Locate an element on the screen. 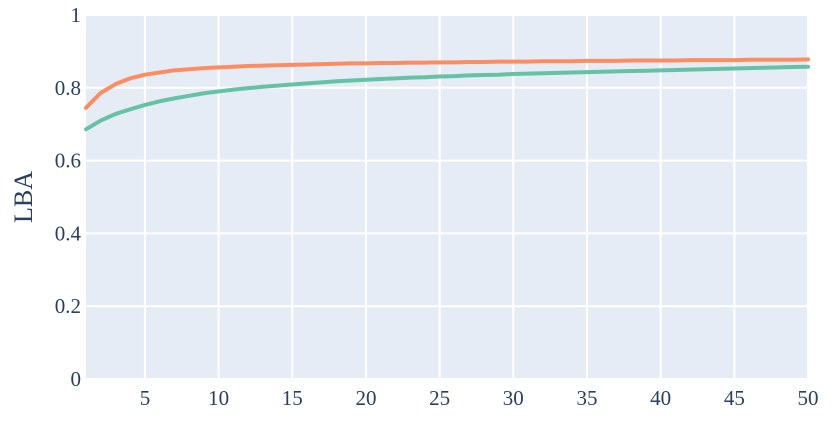 The image size is (831, 421). y-tick-label-4: 0.8 is located at coordinates (68, 88).